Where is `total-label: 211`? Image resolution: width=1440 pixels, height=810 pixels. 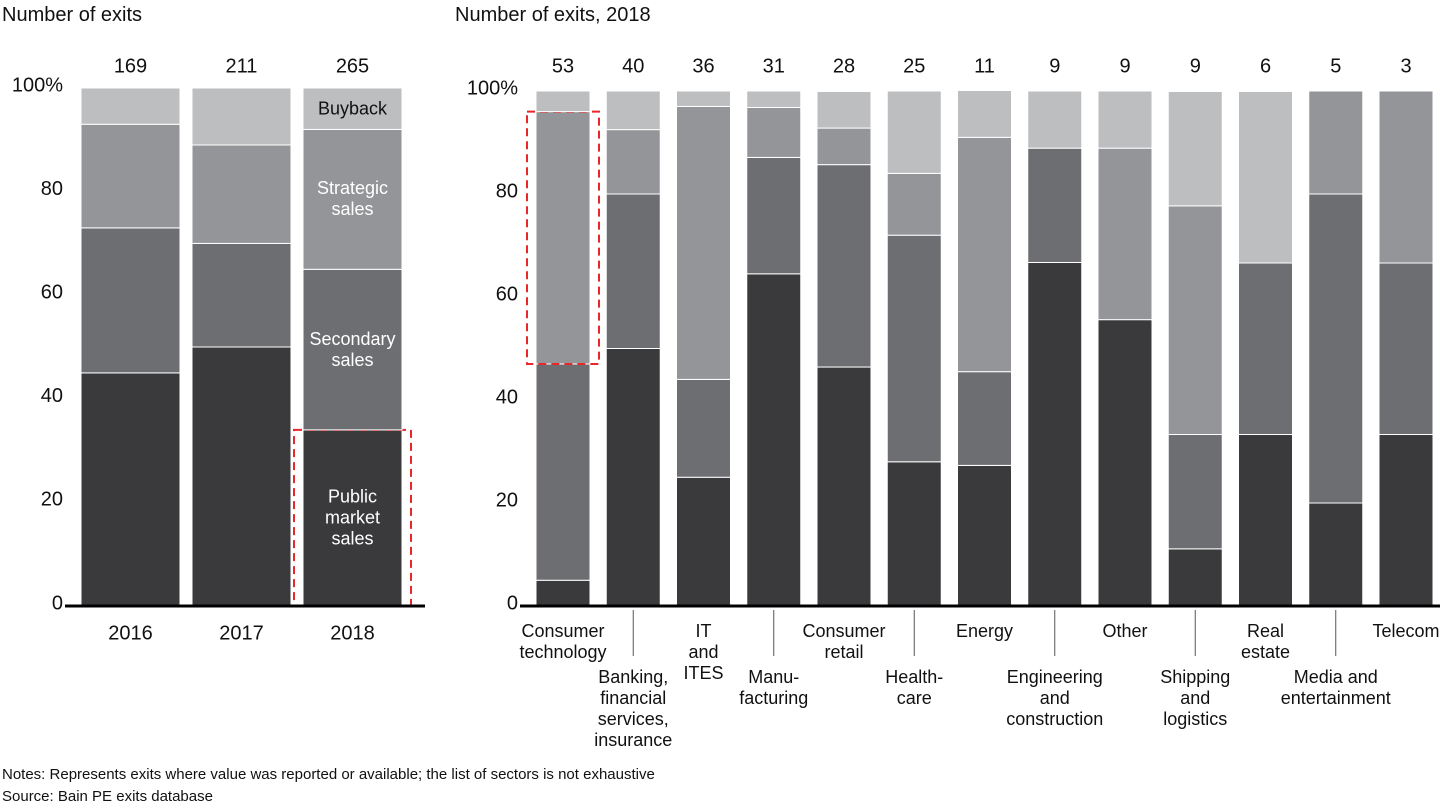 total-label: 211 is located at coordinates (242, 66).